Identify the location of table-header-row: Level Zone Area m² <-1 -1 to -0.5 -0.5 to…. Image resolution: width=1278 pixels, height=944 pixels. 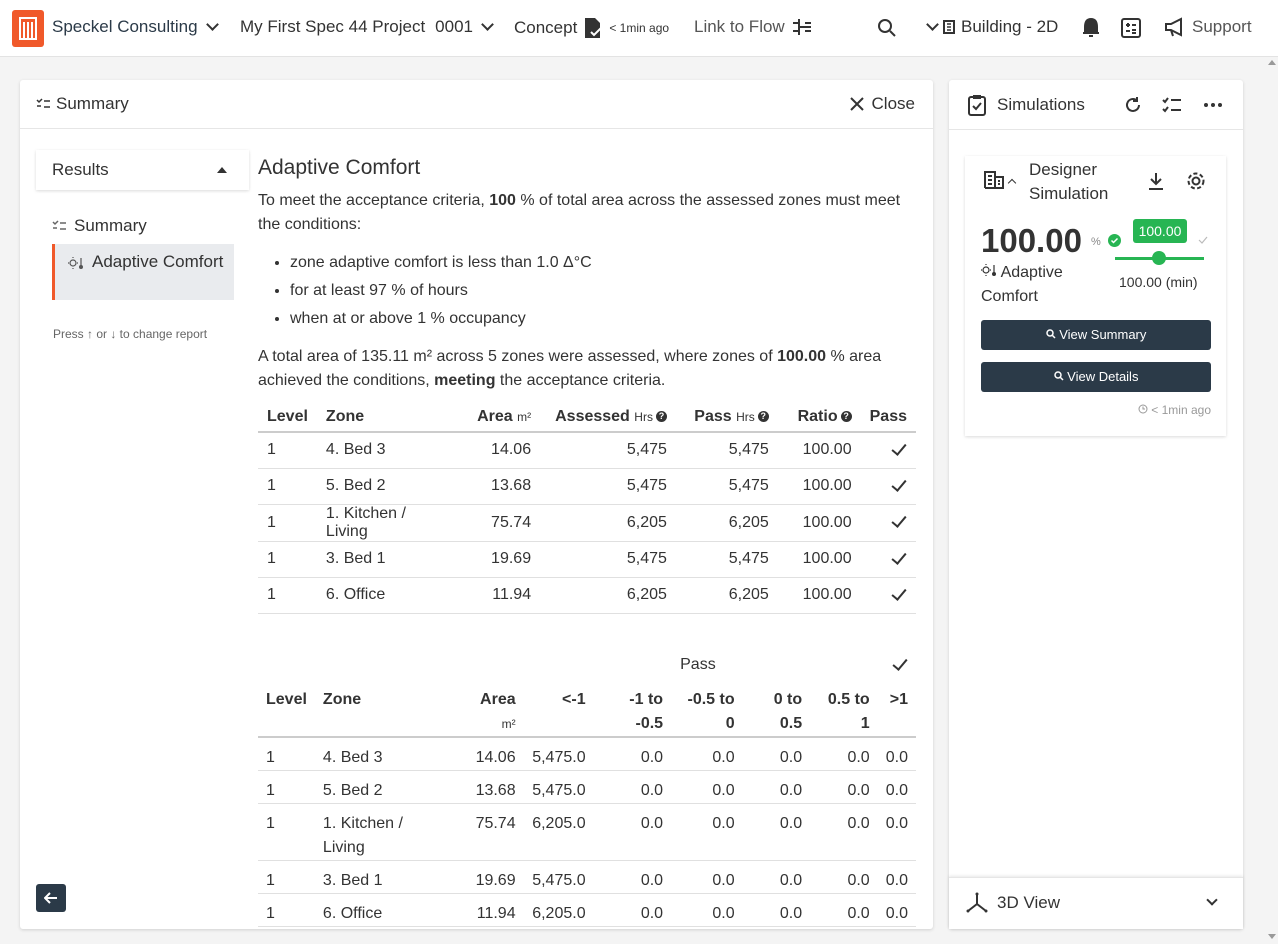
(587, 709).